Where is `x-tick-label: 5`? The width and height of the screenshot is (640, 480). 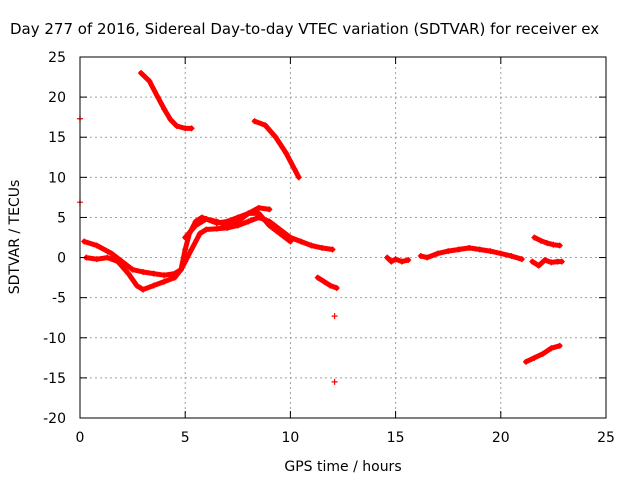 x-tick-label: 5 is located at coordinates (185, 438).